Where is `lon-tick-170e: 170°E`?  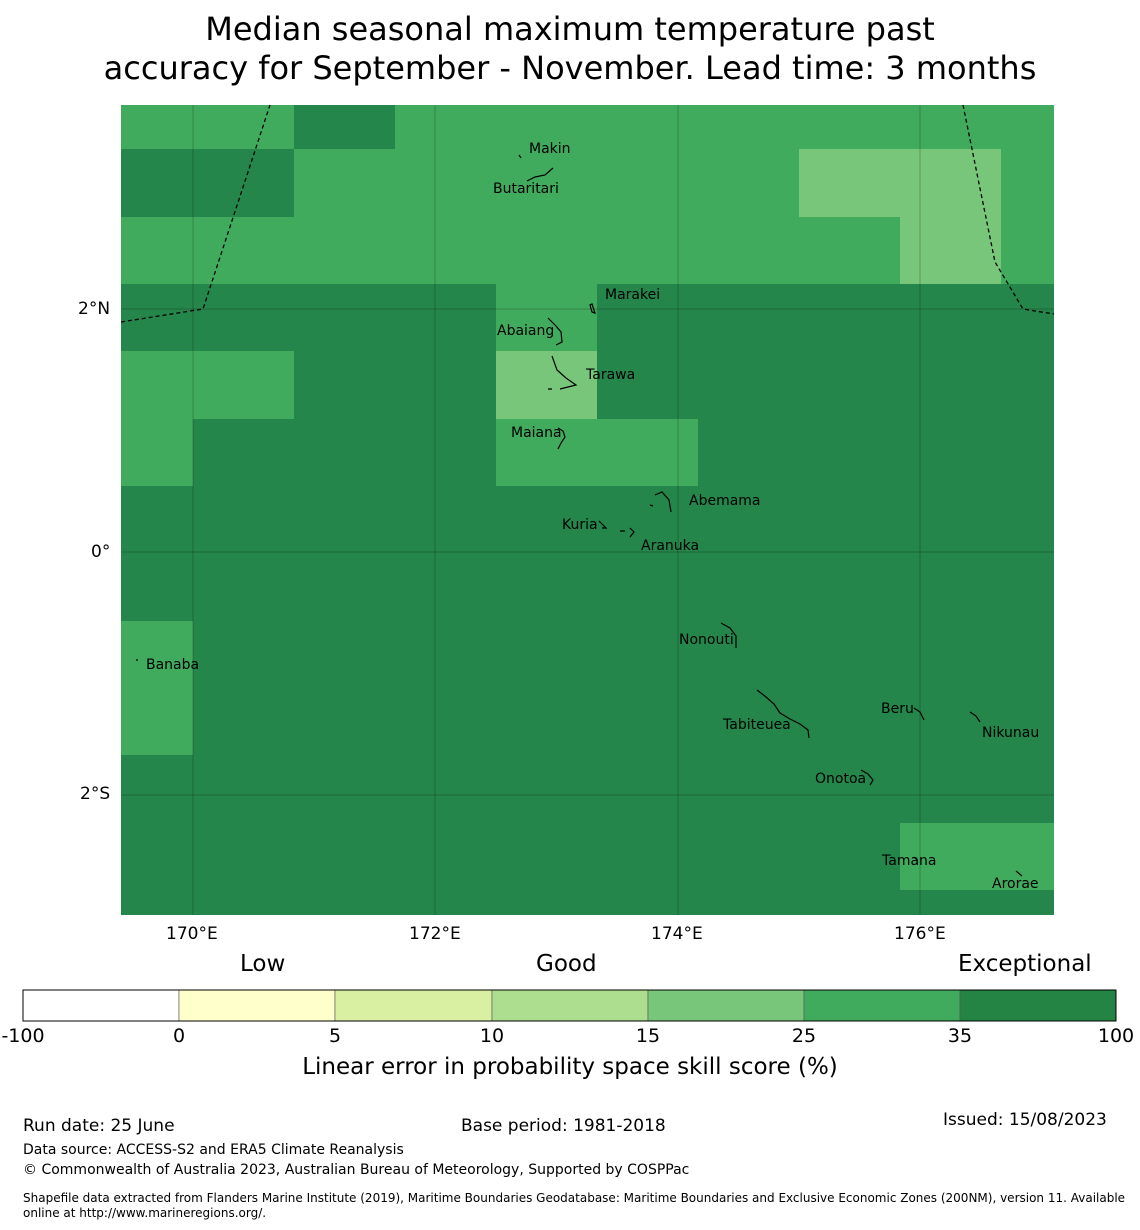 lon-tick-170e: 170°E is located at coordinates (192, 934).